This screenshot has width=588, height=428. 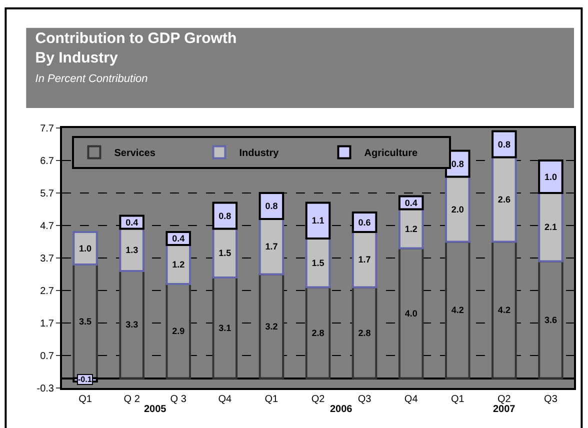 I want to click on data-label: 4.0, so click(x=411, y=313).